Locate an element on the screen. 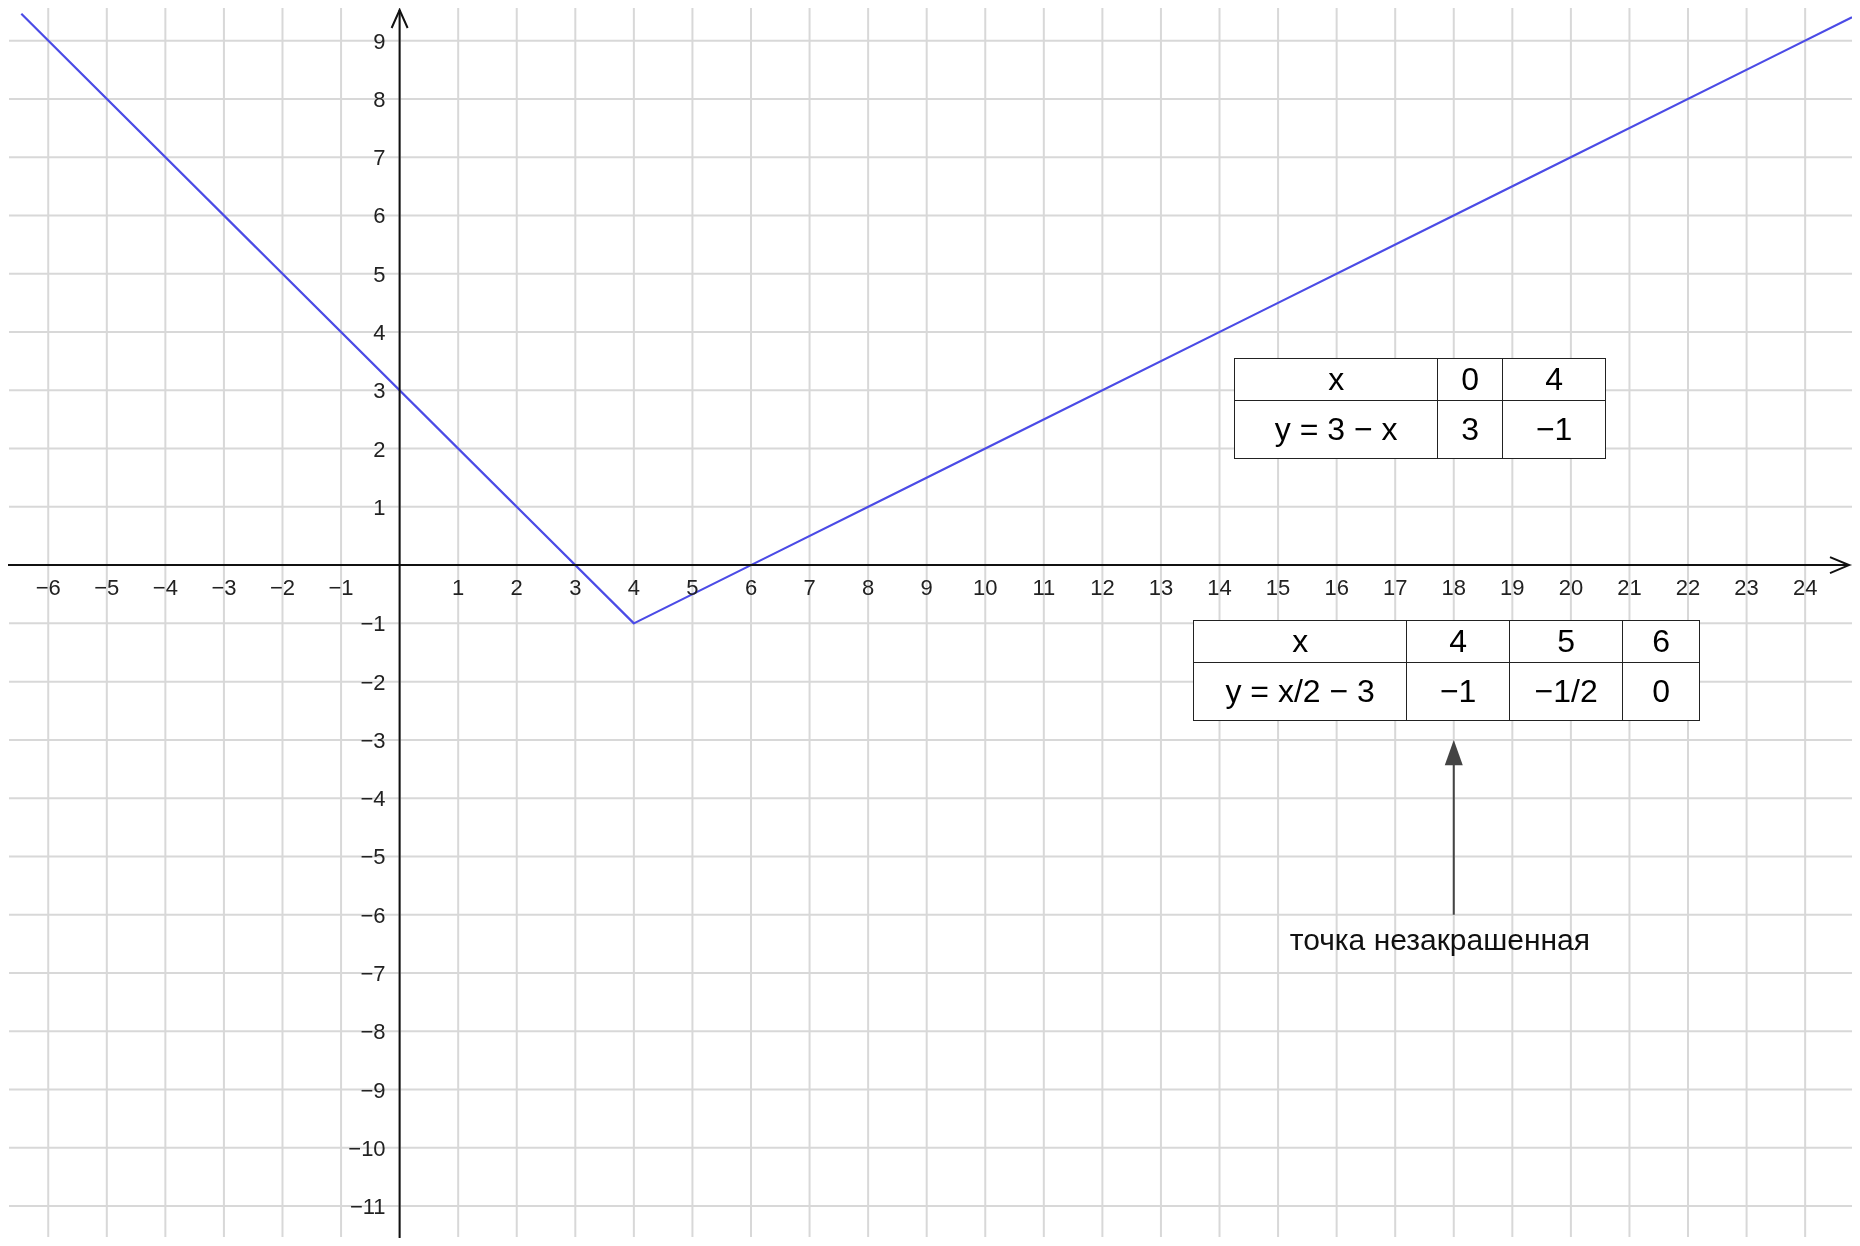  x-tick-label: 19 is located at coordinates (1512, 588).